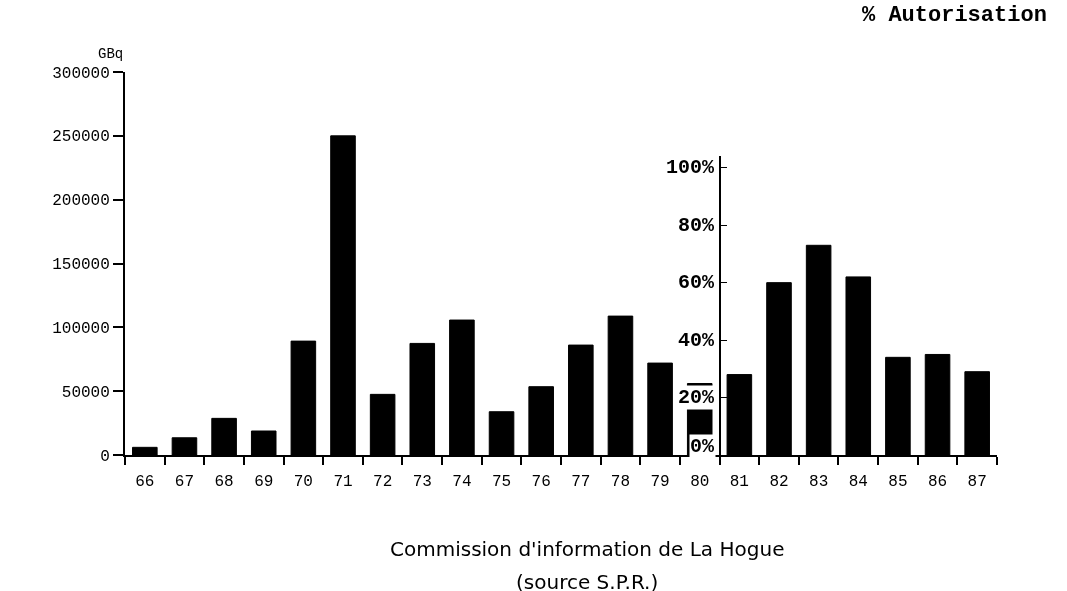 The height and width of the screenshot is (591, 1067). What do you see at coordinates (264, 482) in the screenshot?
I see `x-tick-label: 69` at bounding box center [264, 482].